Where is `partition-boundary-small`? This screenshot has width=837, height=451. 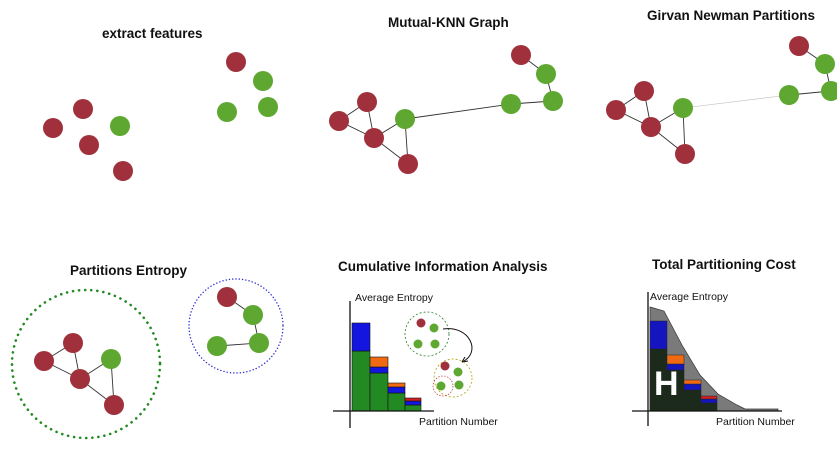 partition-boundary-small is located at coordinates (236, 326).